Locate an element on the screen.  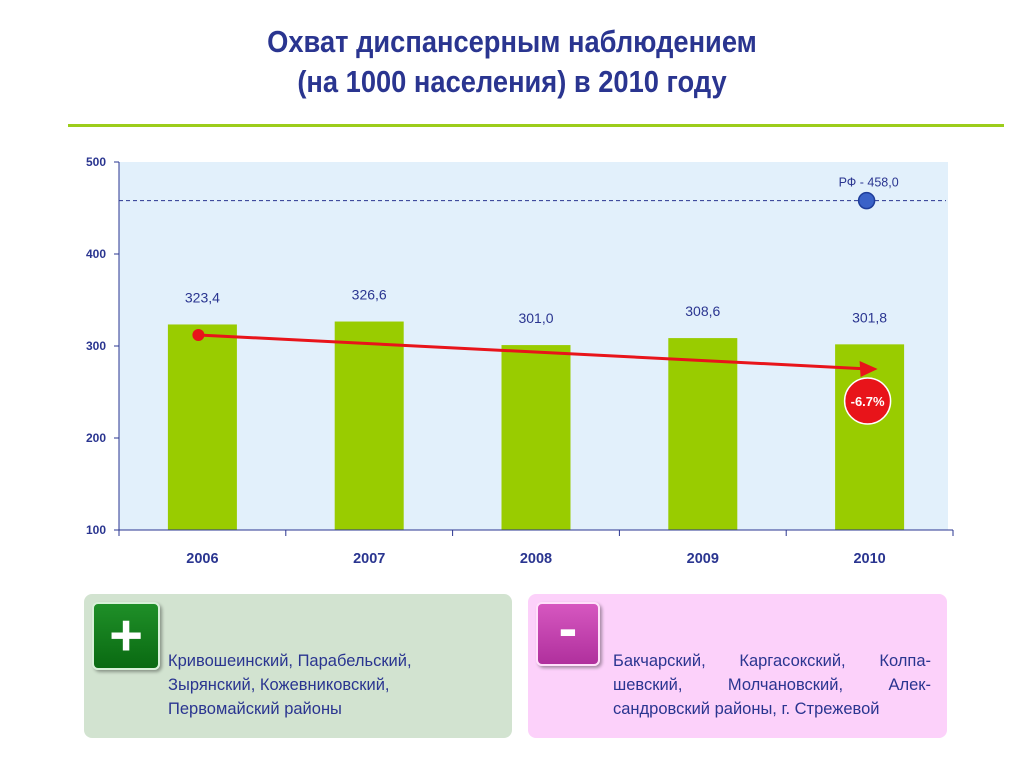
change-badge-label: -6.7% is located at coordinates (868, 401).